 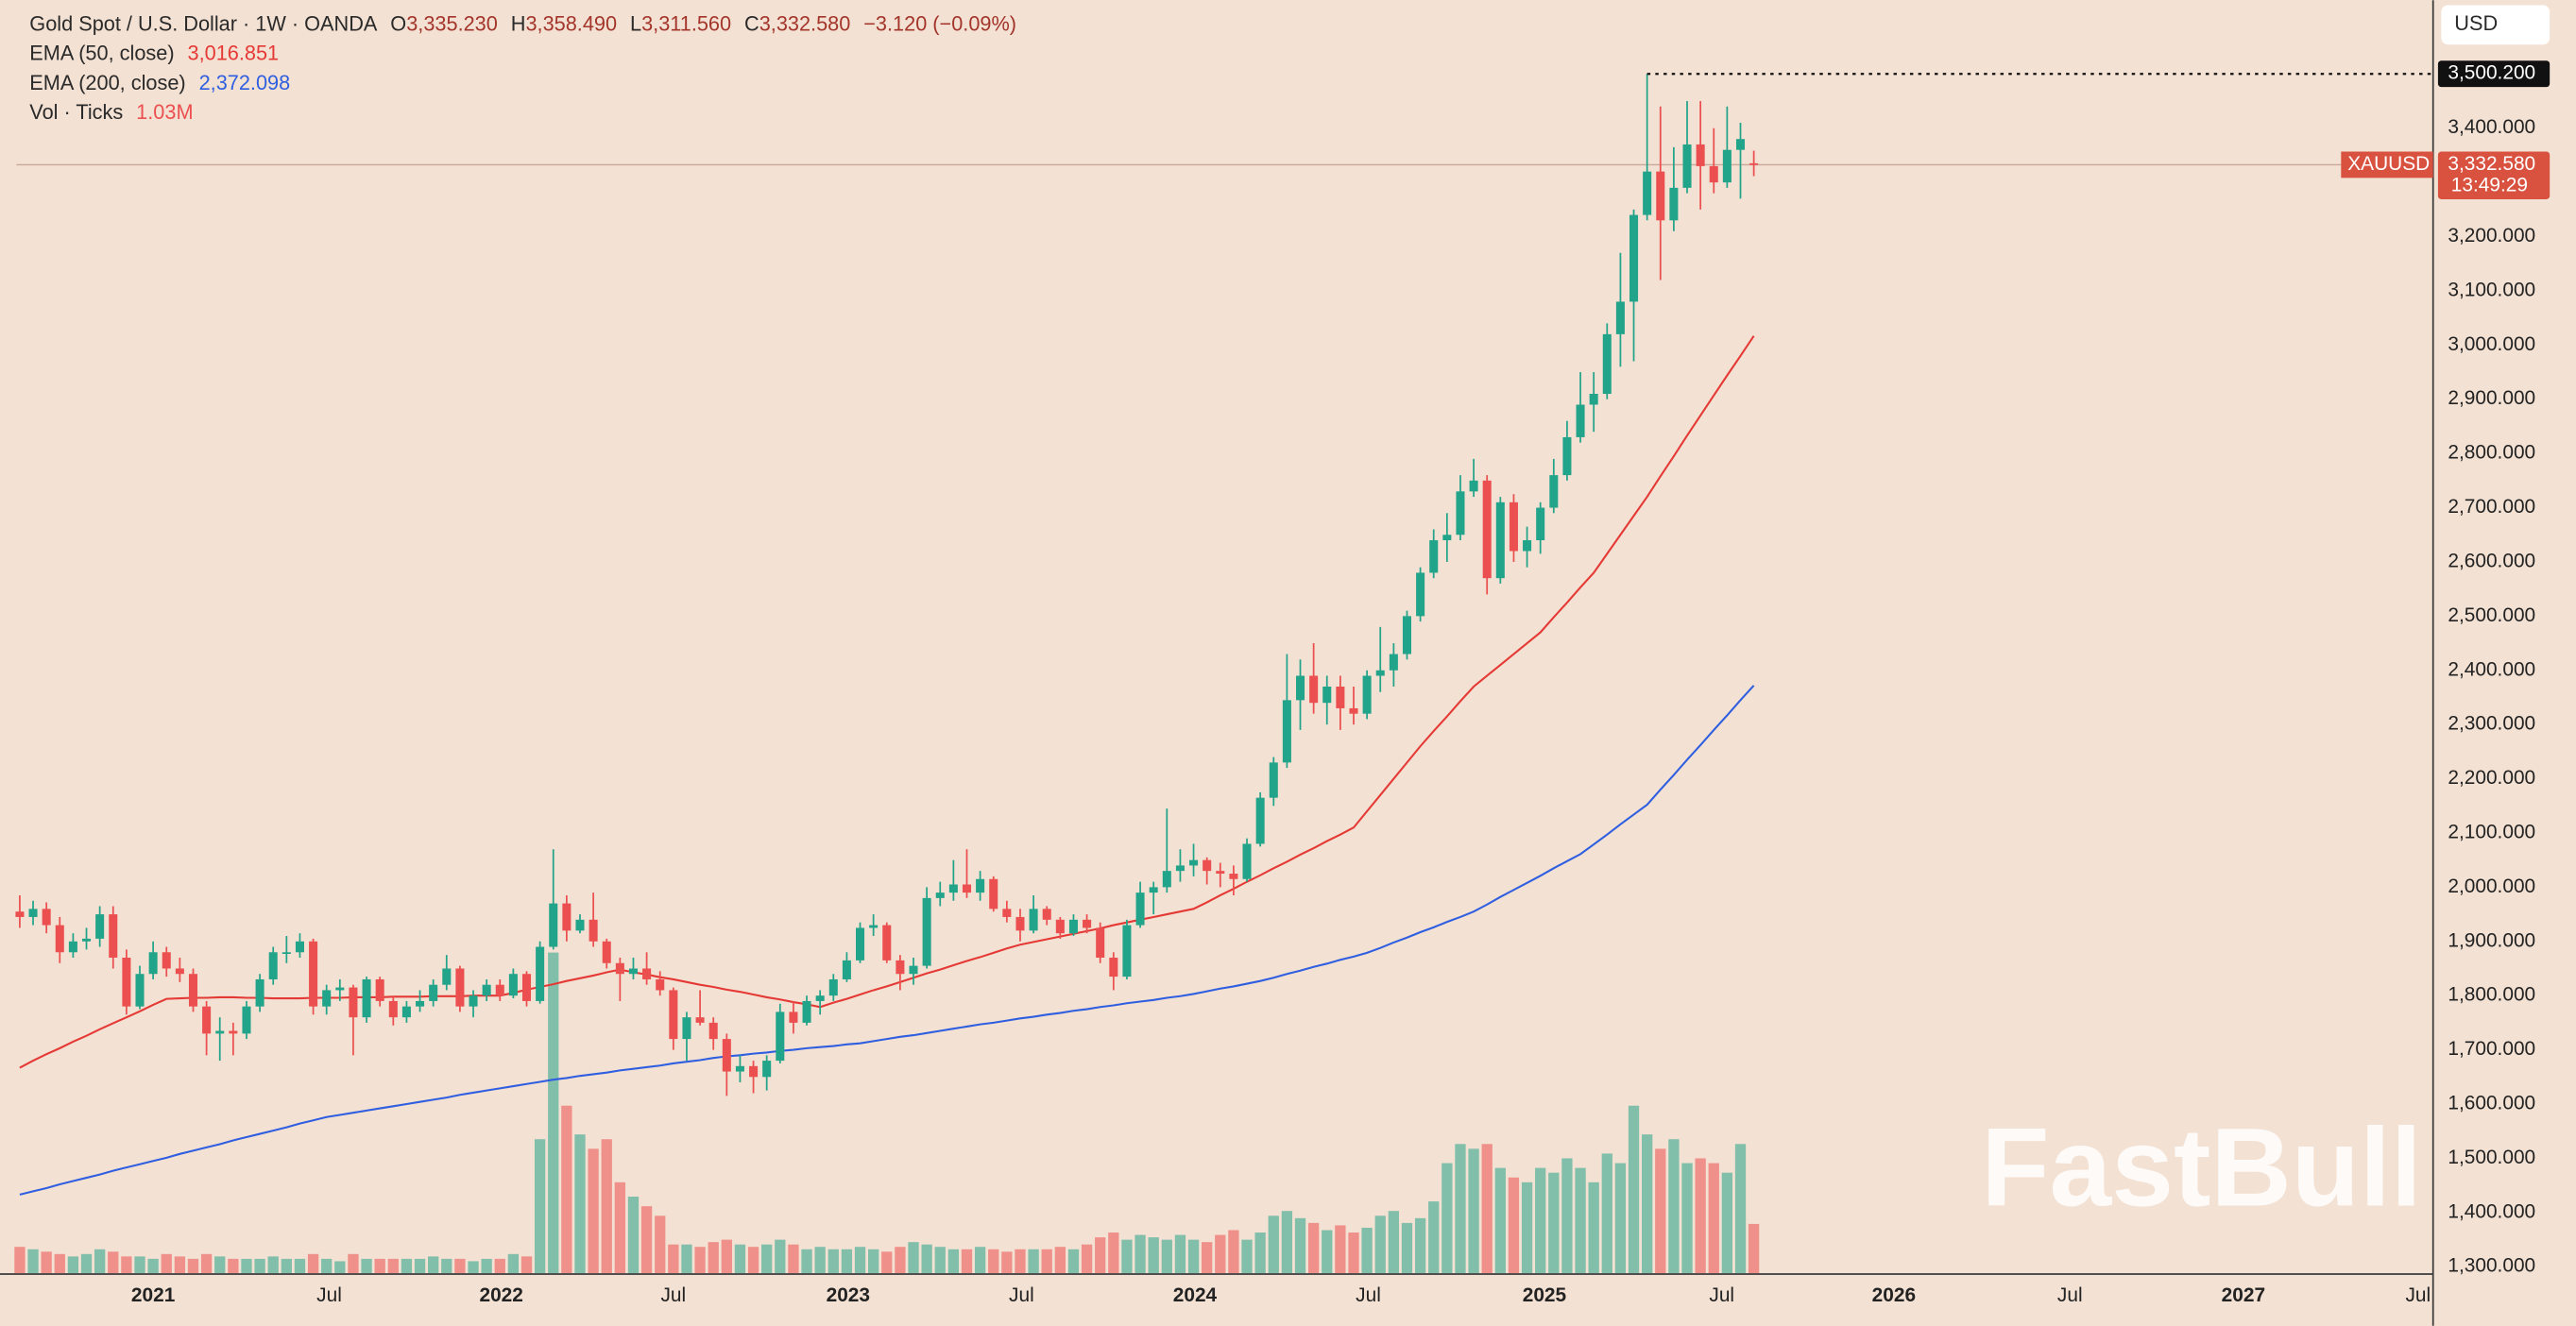 I want to click on symbol: Gold Spot / U.S. Dollar · 1W · OANDA, so click(x=204, y=23).